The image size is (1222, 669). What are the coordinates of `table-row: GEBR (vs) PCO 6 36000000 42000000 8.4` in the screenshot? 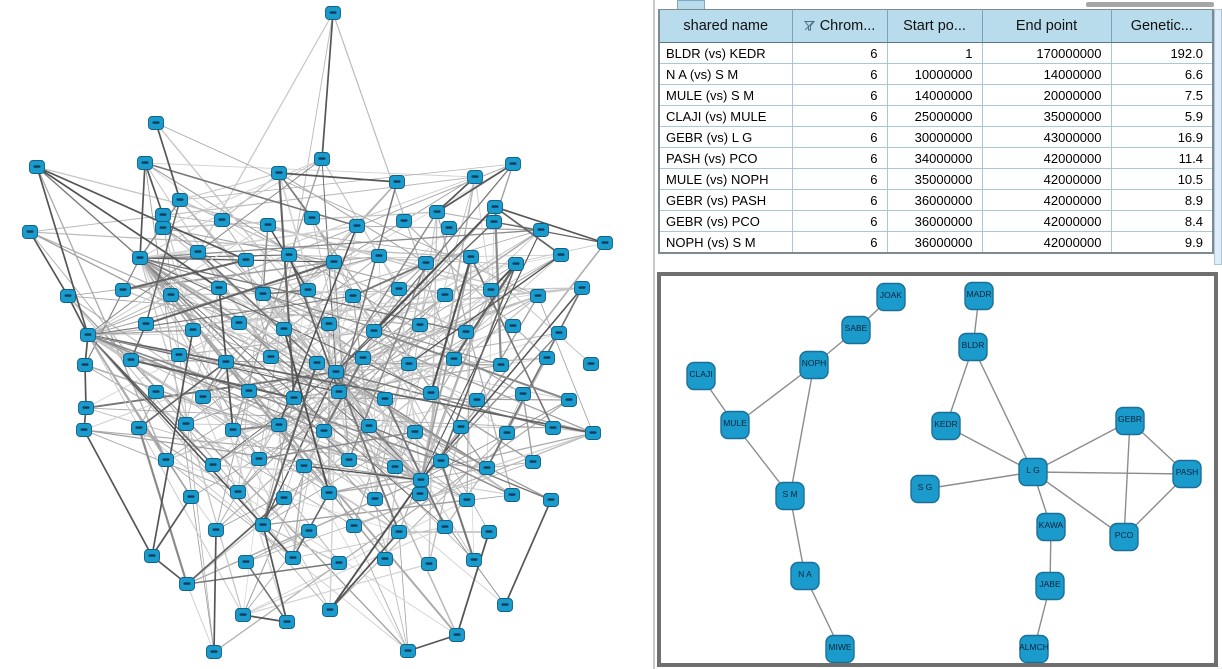 It's located at (936, 221).